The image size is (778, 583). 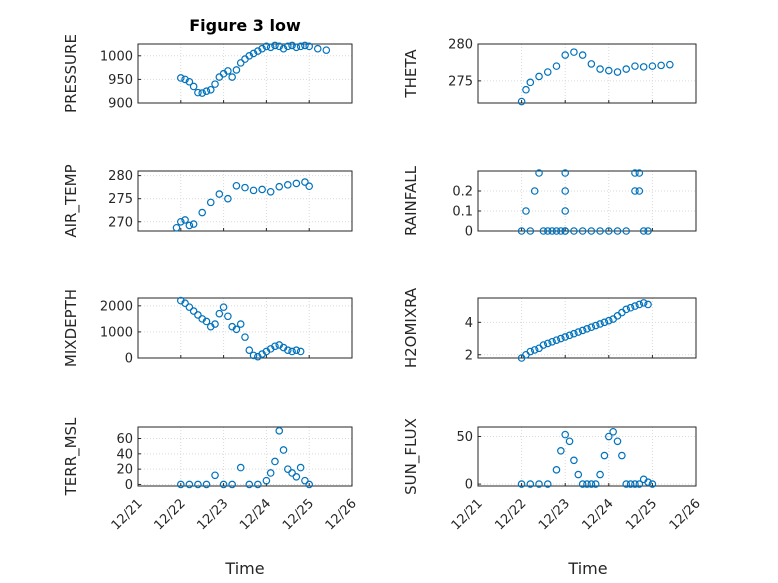 What do you see at coordinates (411, 74) in the screenshot?
I see `y-axis-label: THETA` at bounding box center [411, 74].